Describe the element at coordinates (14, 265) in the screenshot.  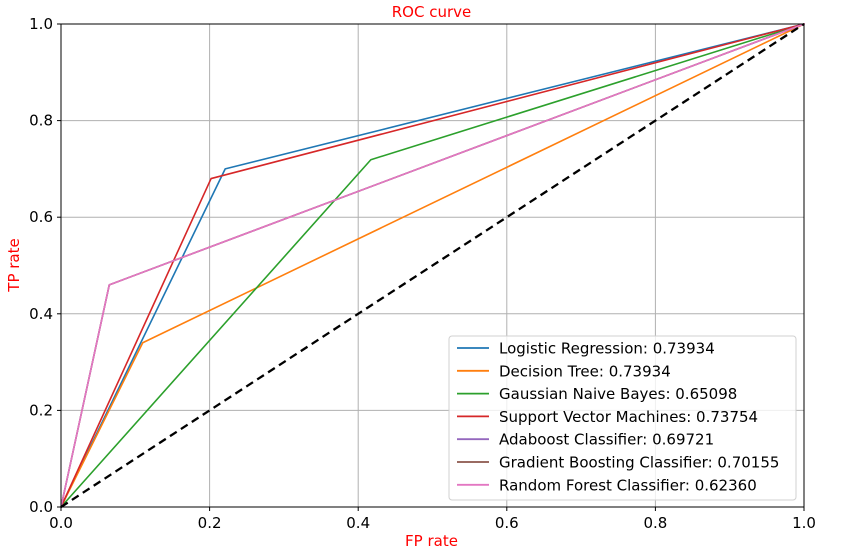
I see `y-axis-label: TP rate` at that location.